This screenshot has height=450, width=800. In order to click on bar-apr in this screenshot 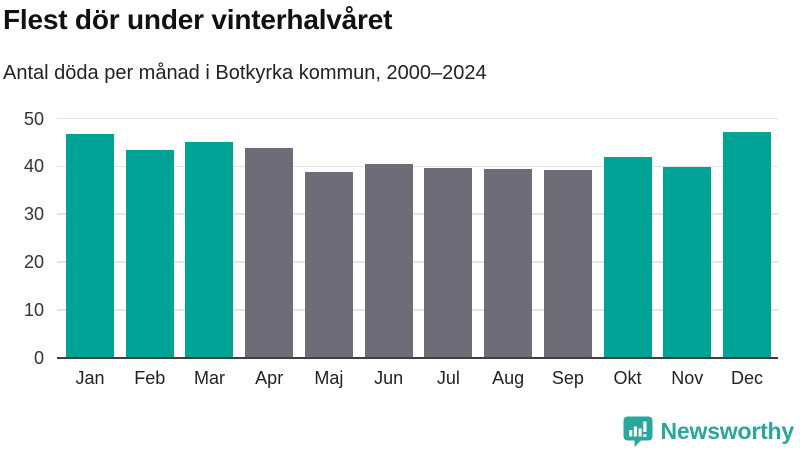, I will do `click(269, 252)`.